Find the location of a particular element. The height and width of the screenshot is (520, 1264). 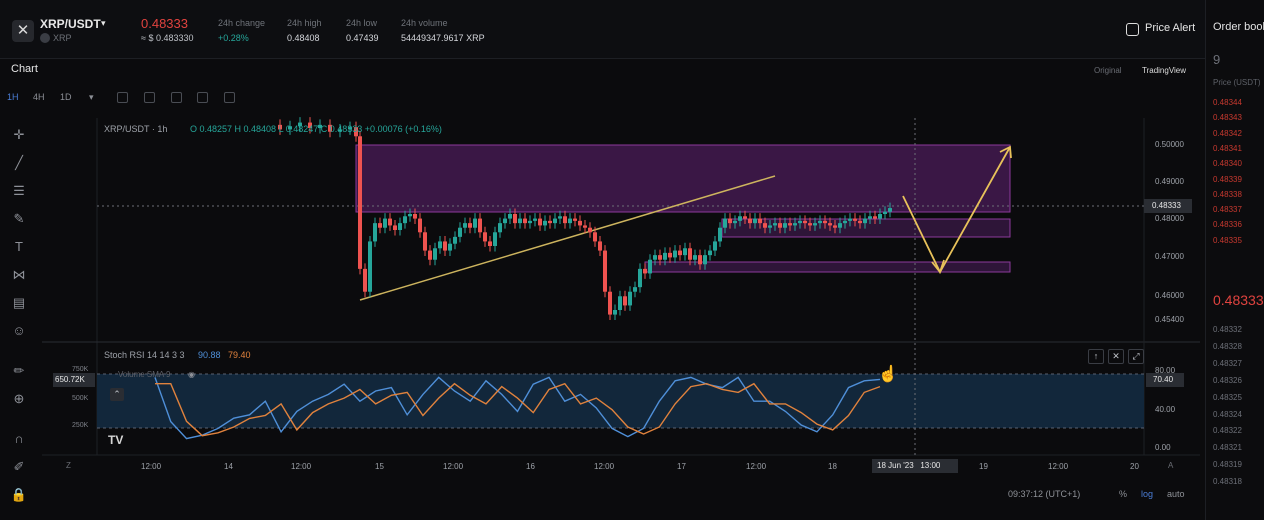

orderbook-bid-price: 0.48328 is located at coordinates (1227, 346).